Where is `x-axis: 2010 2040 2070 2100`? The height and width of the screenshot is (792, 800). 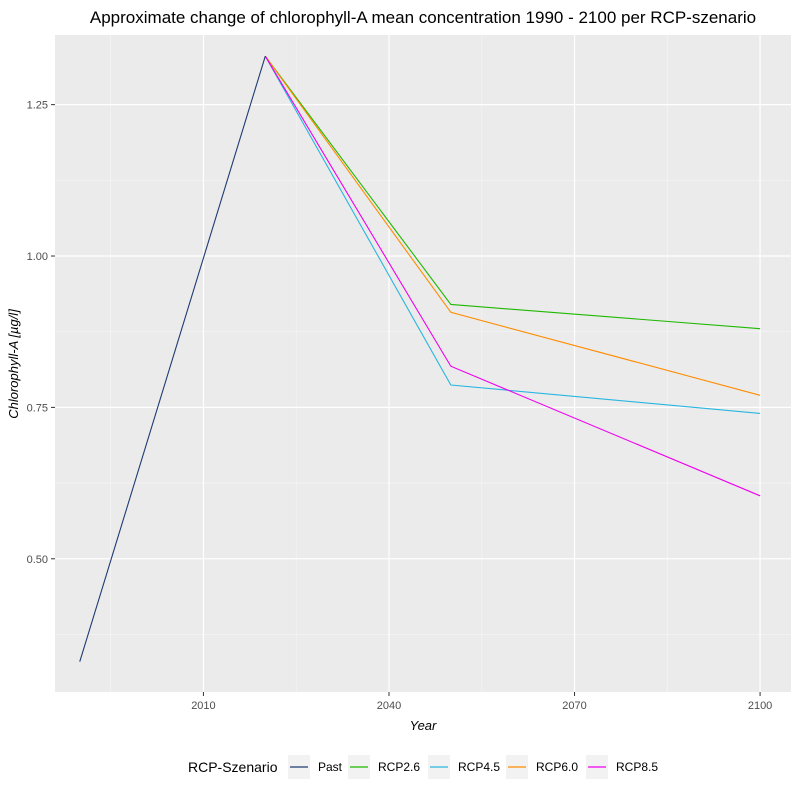 x-axis: 2010 2040 2070 2100 is located at coordinates (481, 702).